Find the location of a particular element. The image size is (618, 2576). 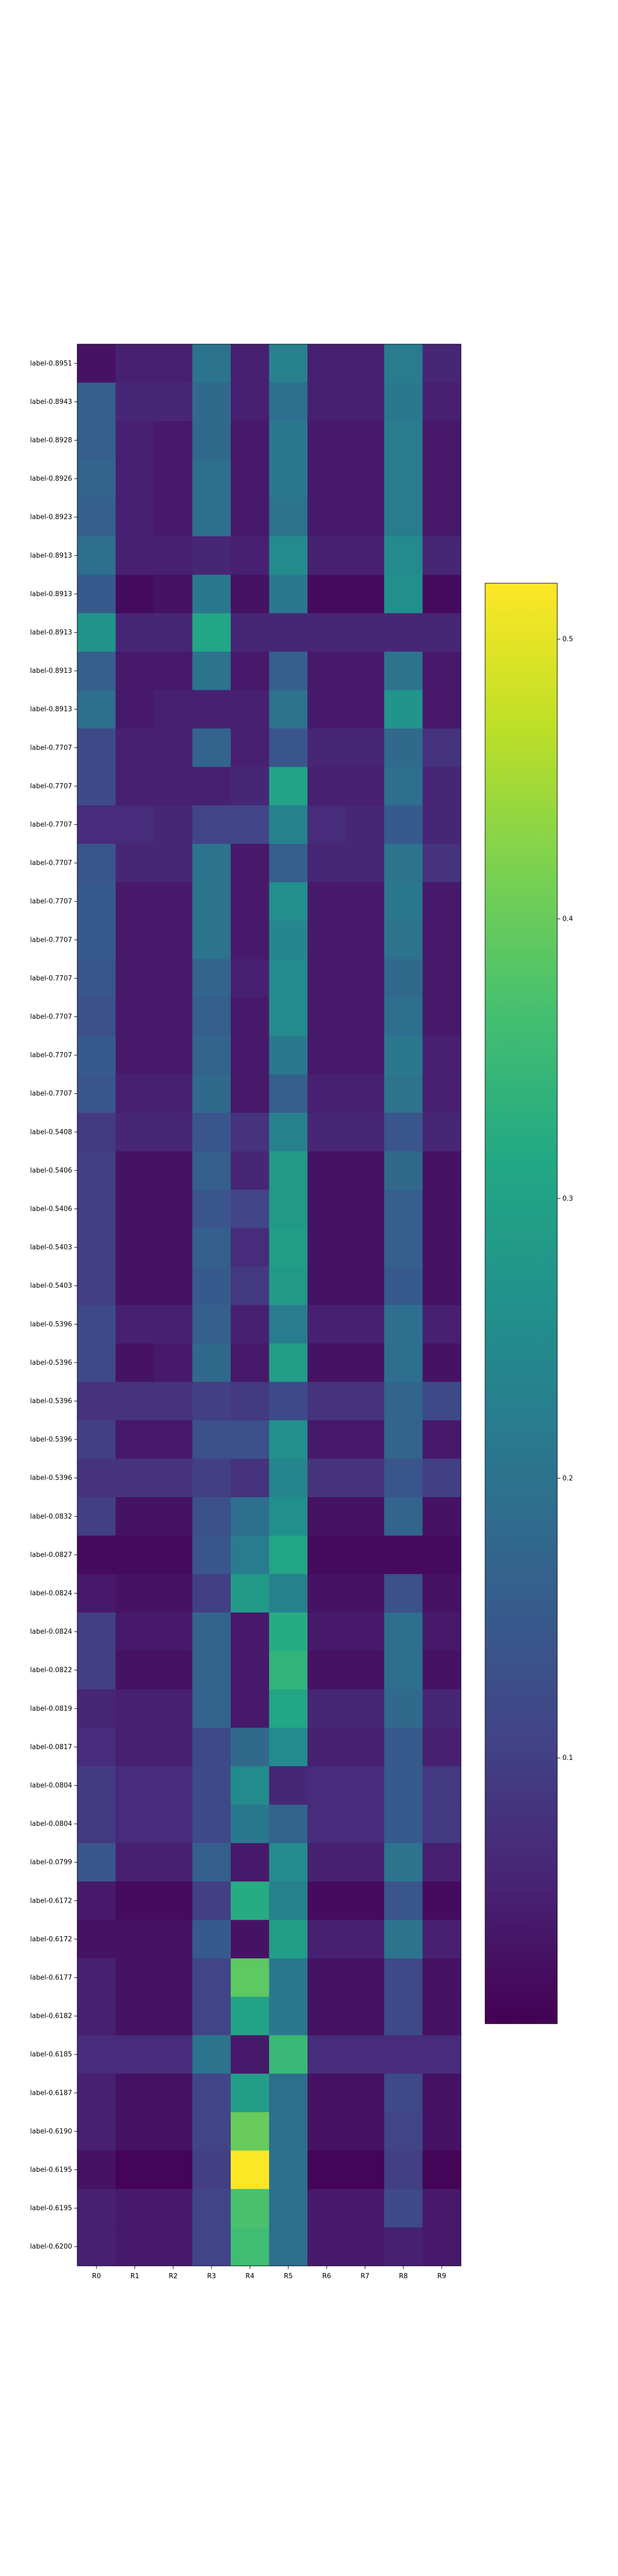

heatmap-cell-r19-c2 is located at coordinates (174, 1093).